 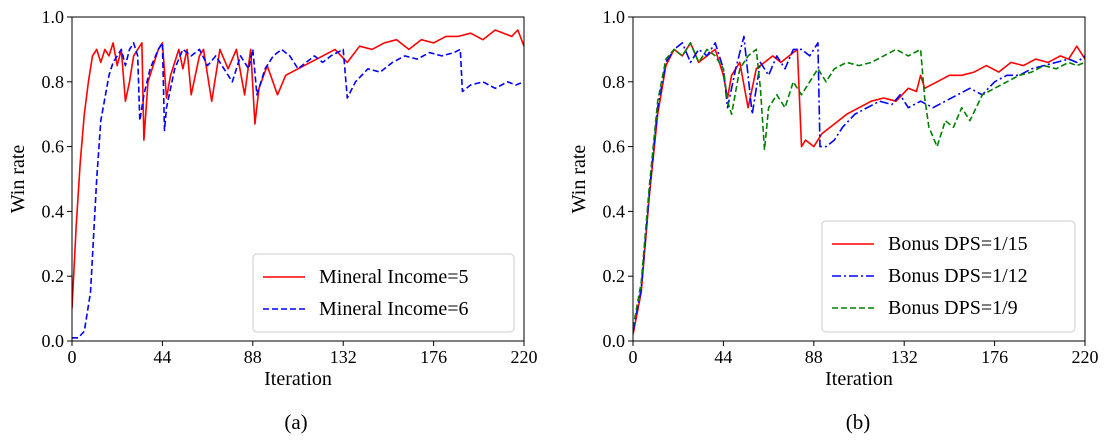 What do you see at coordinates (953, 308) in the screenshot?
I see `legend-label: Bonus DPS=1/9` at bounding box center [953, 308].